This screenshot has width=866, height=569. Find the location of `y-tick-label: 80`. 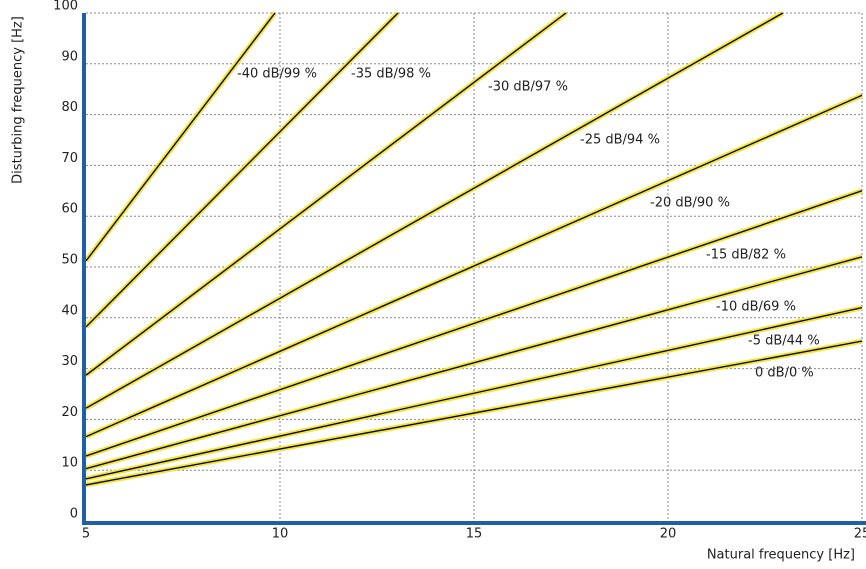

y-tick-label: 80 is located at coordinates (69, 107).